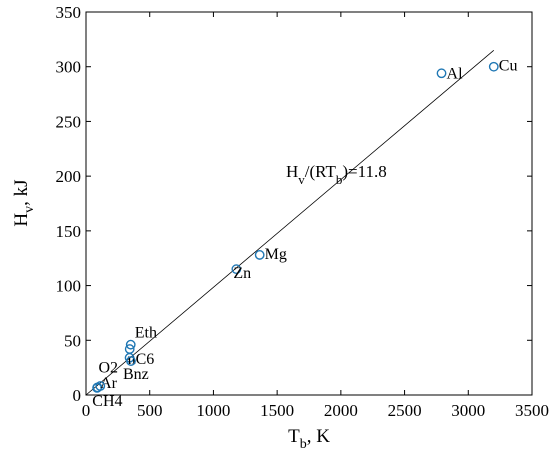  What do you see at coordinates (532, 410) in the screenshot?
I see `x-tick-label: 3500` at bounding box center [532, 410].